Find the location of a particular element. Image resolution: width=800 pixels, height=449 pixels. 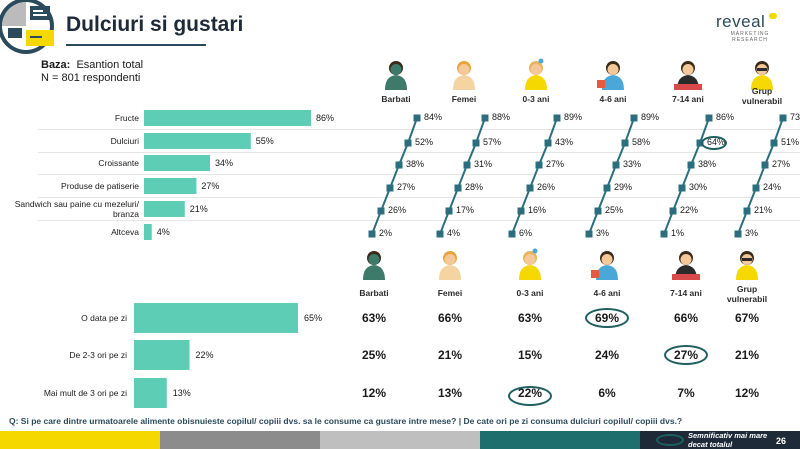

segment-icon-femei is located at coordinates (464, 75).